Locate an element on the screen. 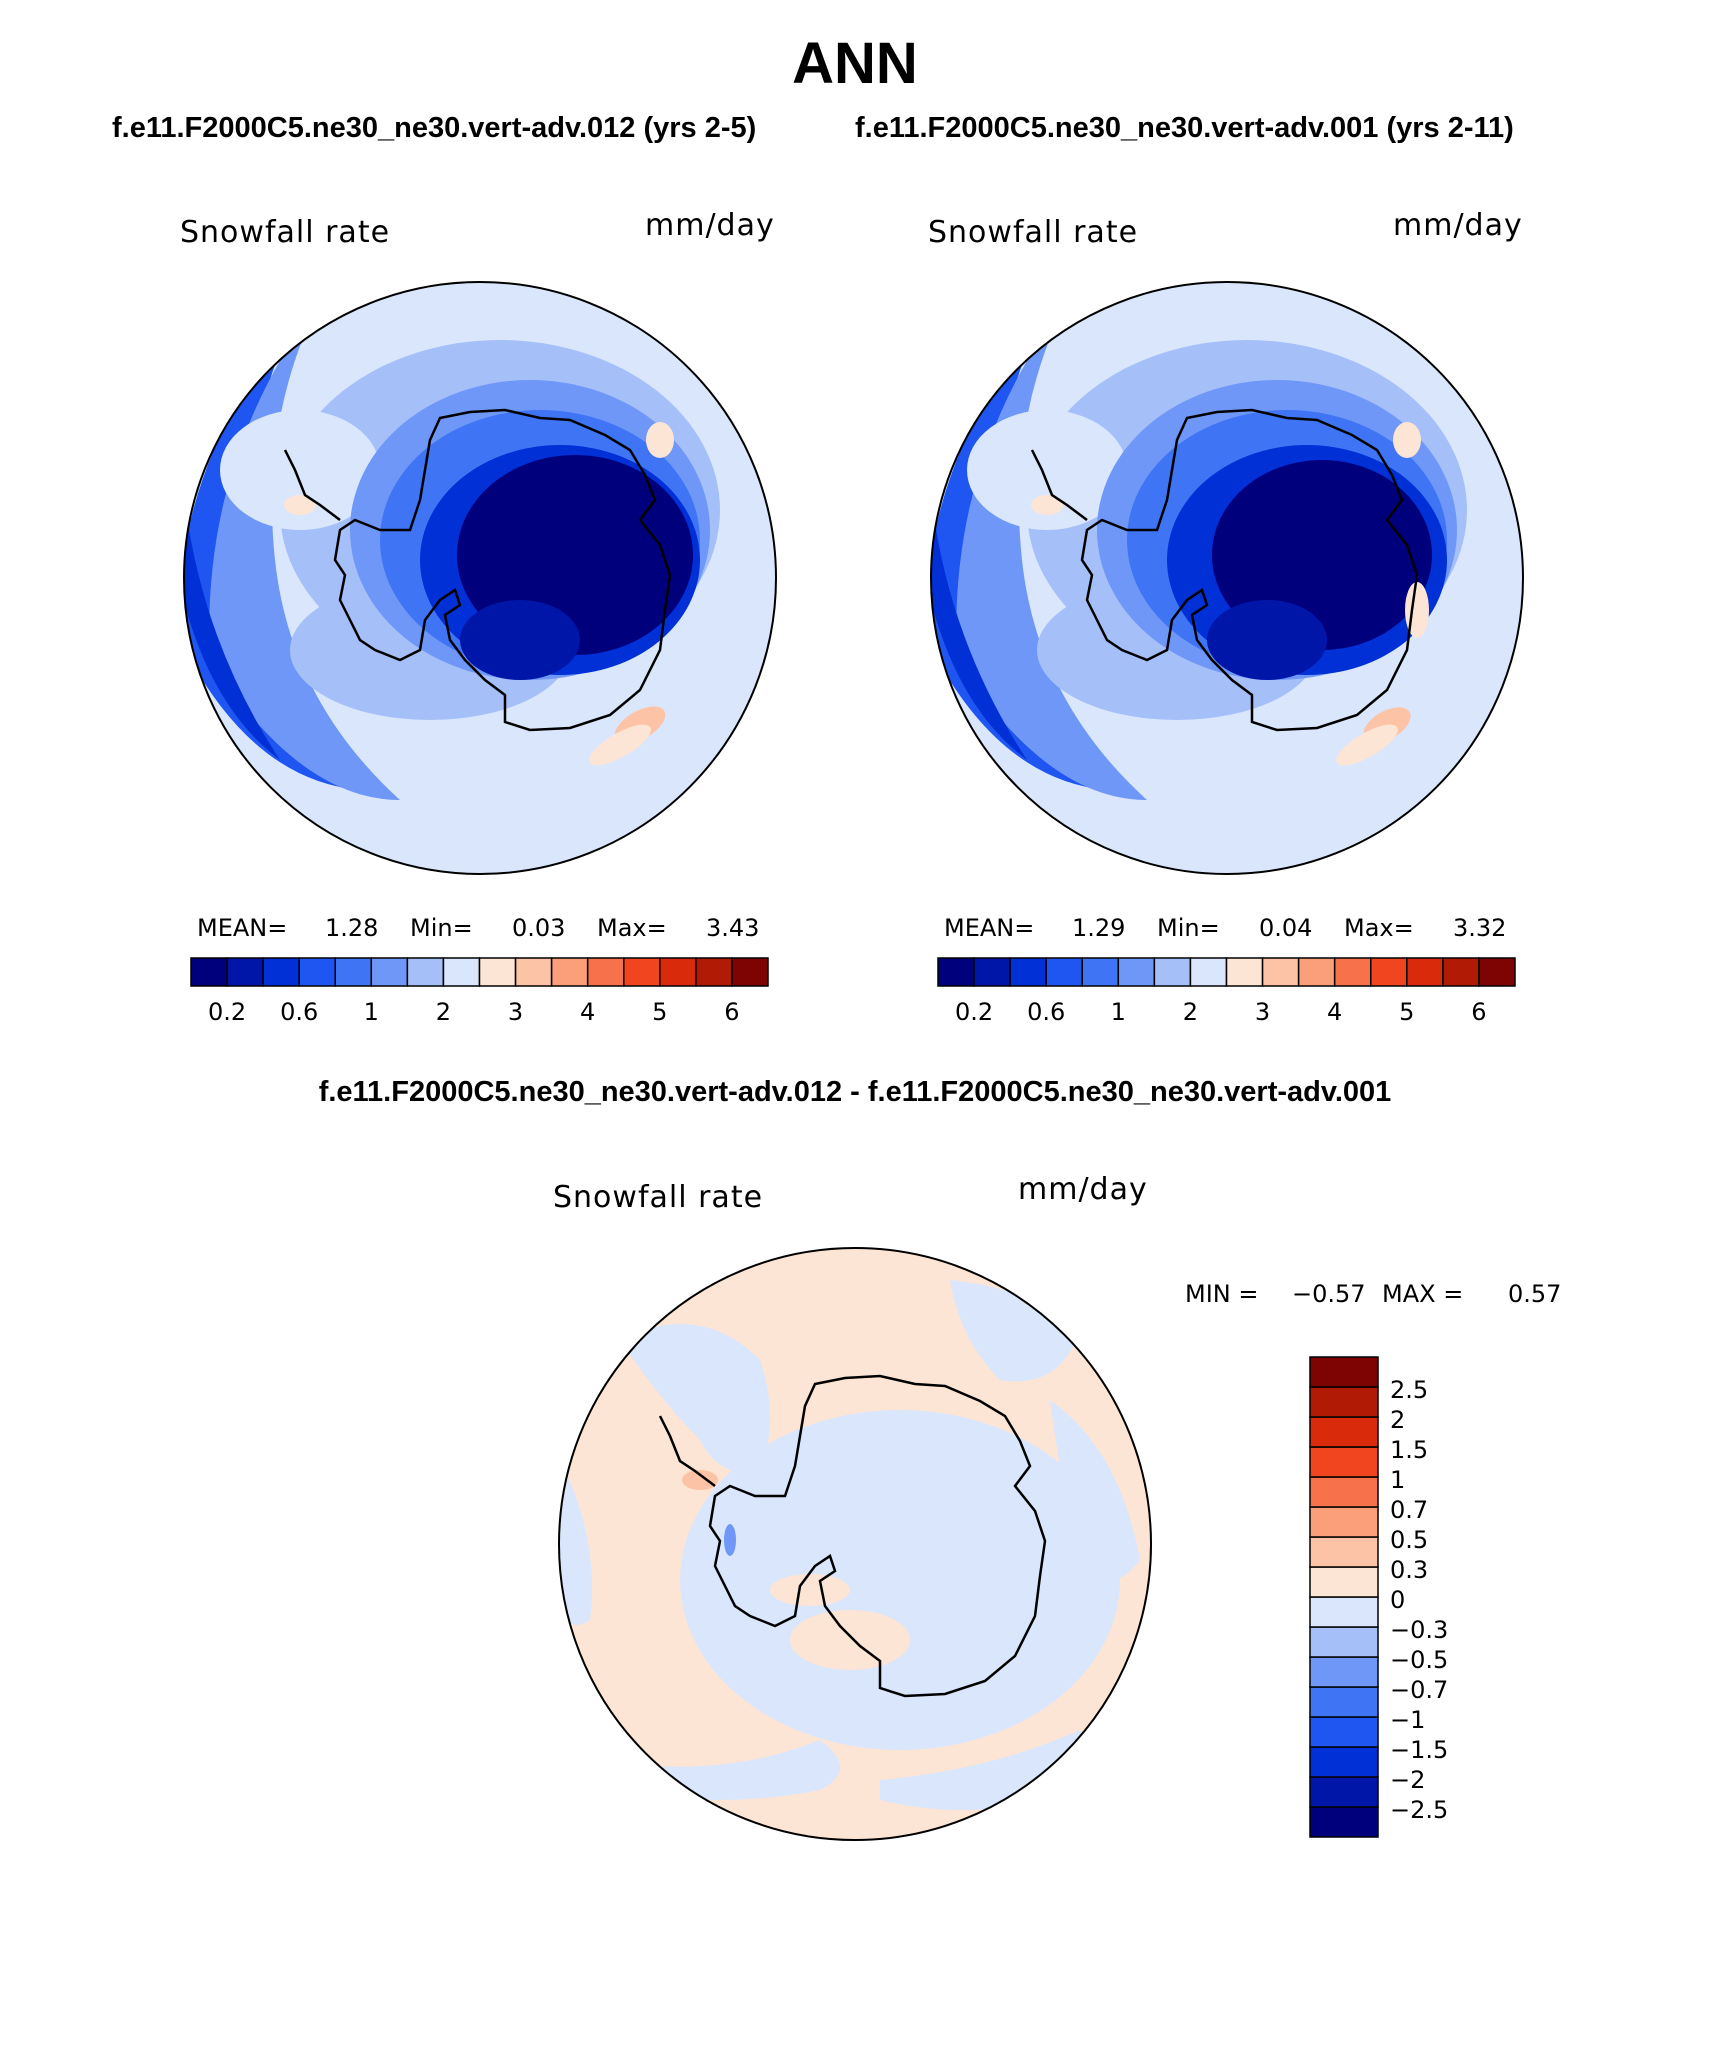 The image size is (1710, 2061). left-colorbar-tick: 2 is located at coordinates (443, 1012).